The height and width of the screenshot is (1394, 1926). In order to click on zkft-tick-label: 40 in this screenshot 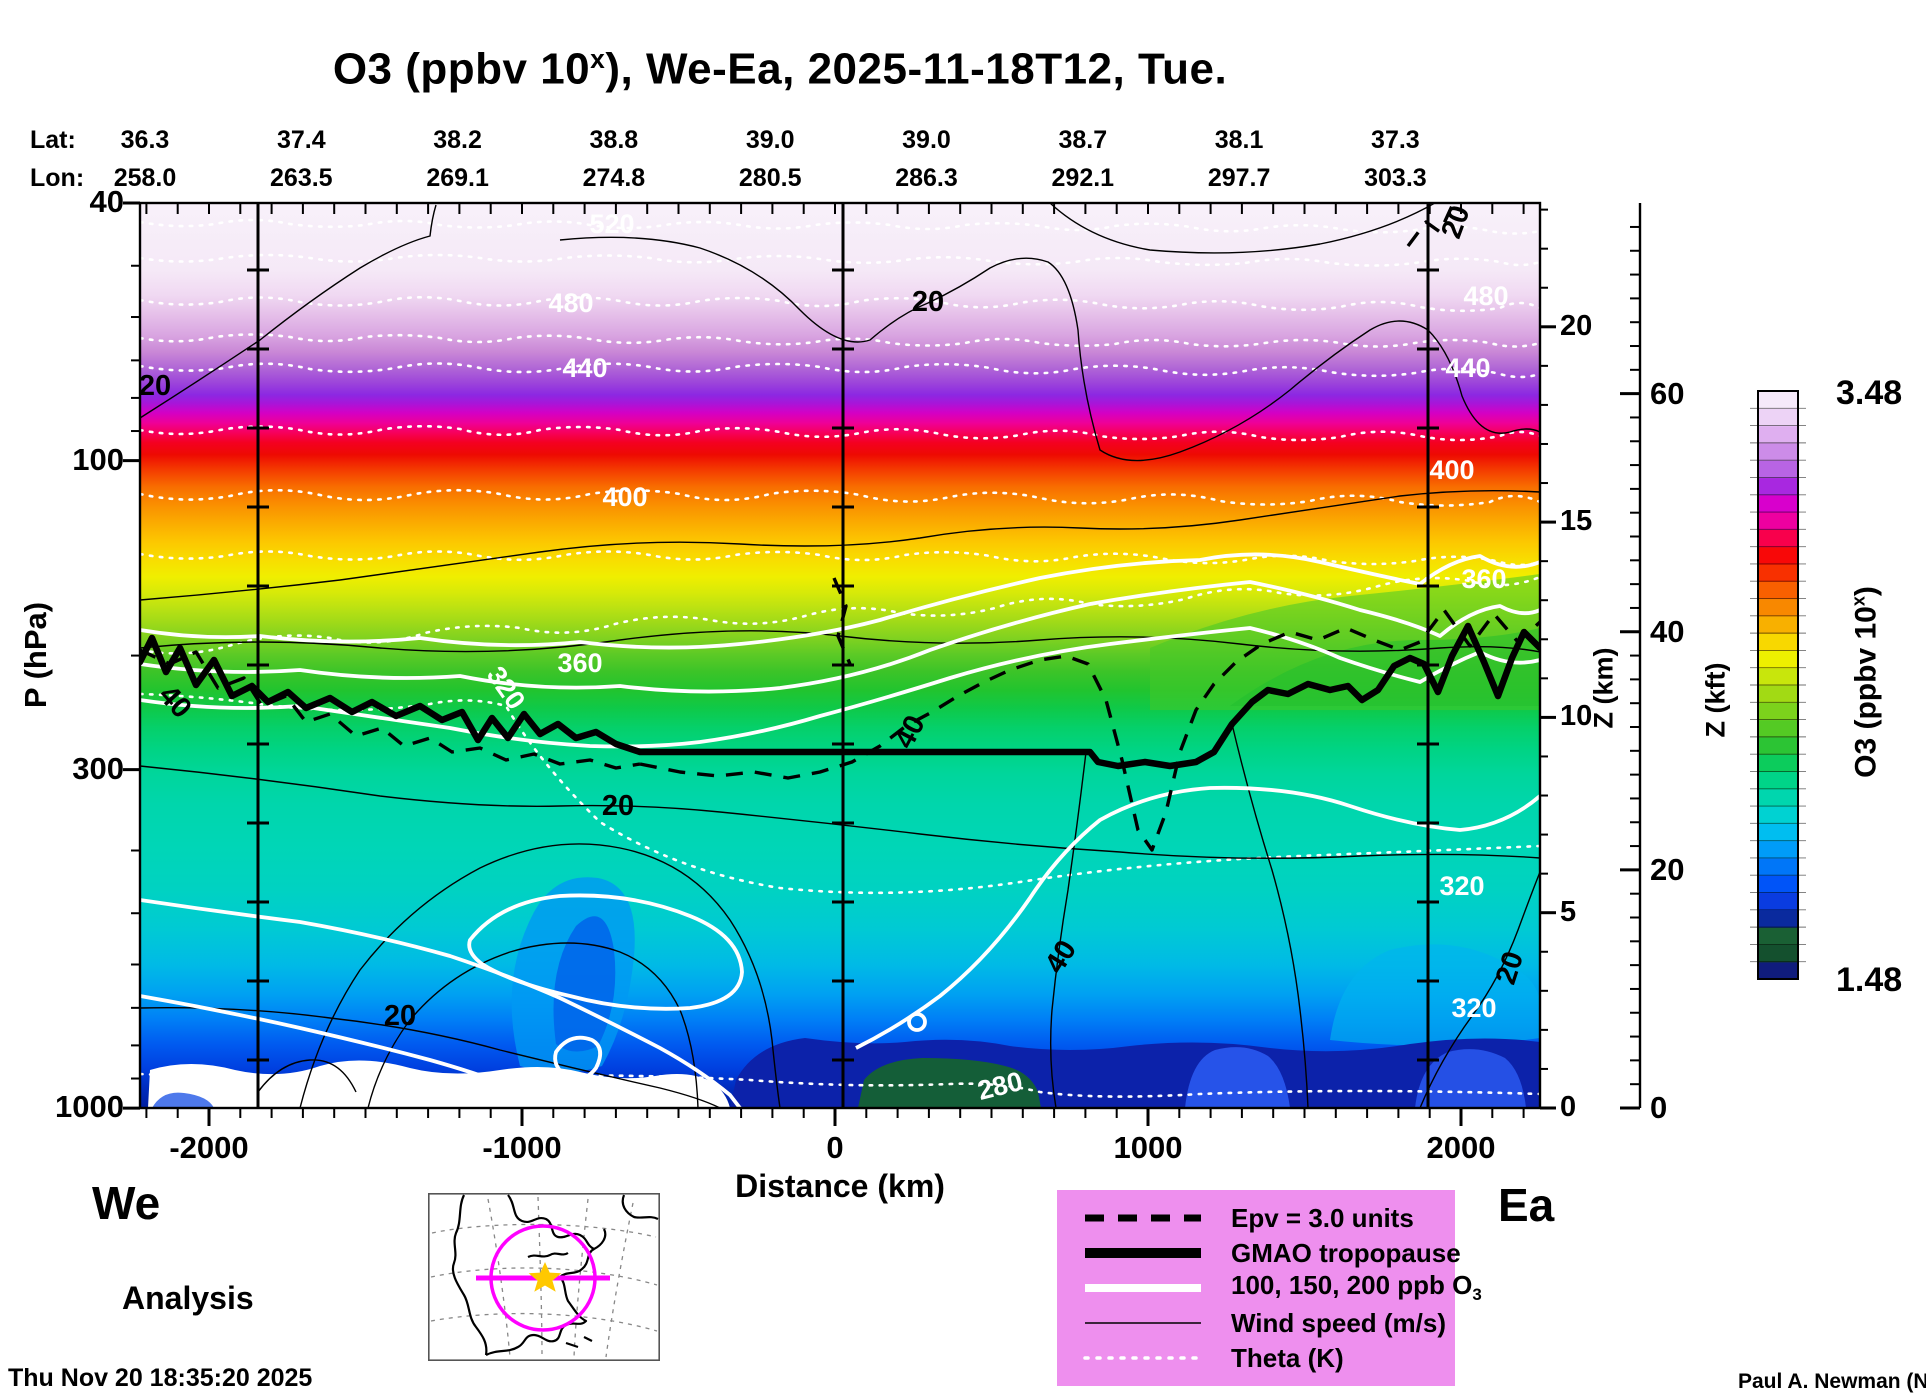, I will do `click(1667, 631)`.